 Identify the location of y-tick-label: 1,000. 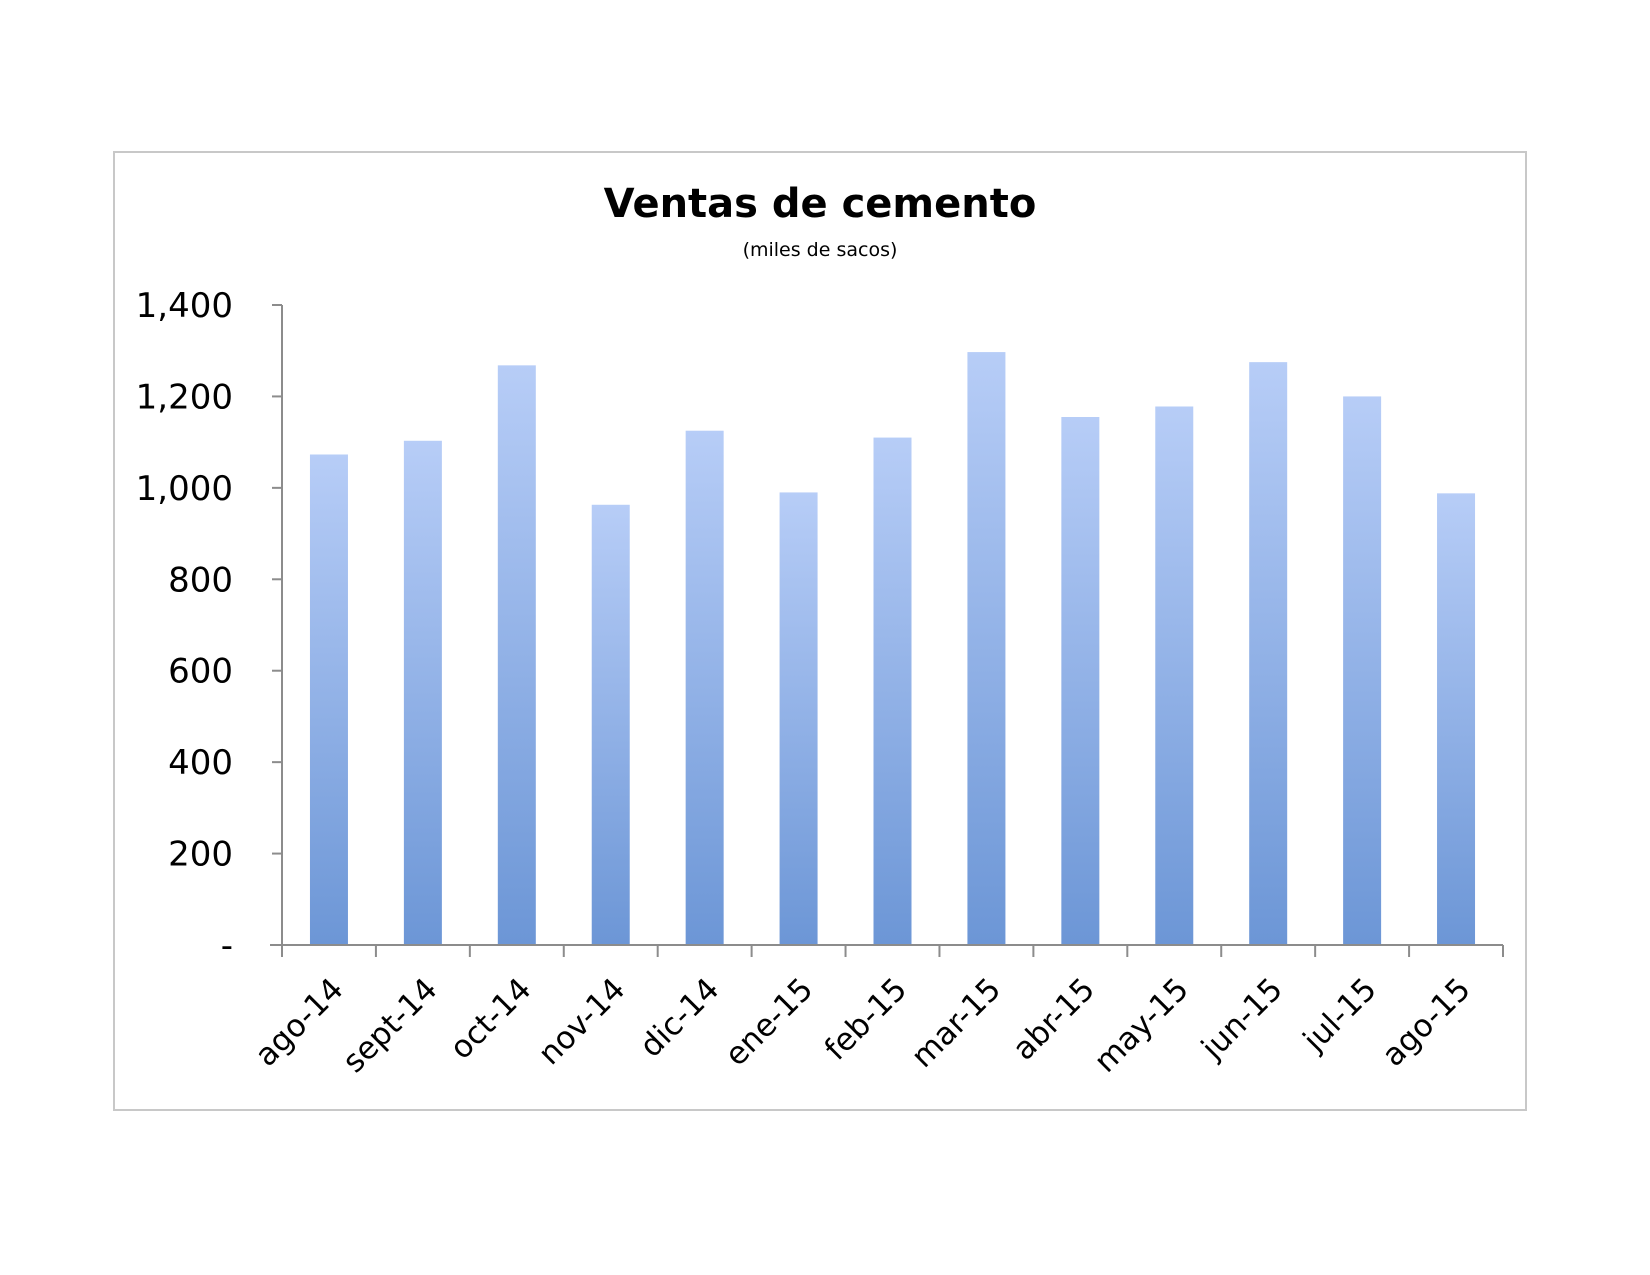
(184, 489).